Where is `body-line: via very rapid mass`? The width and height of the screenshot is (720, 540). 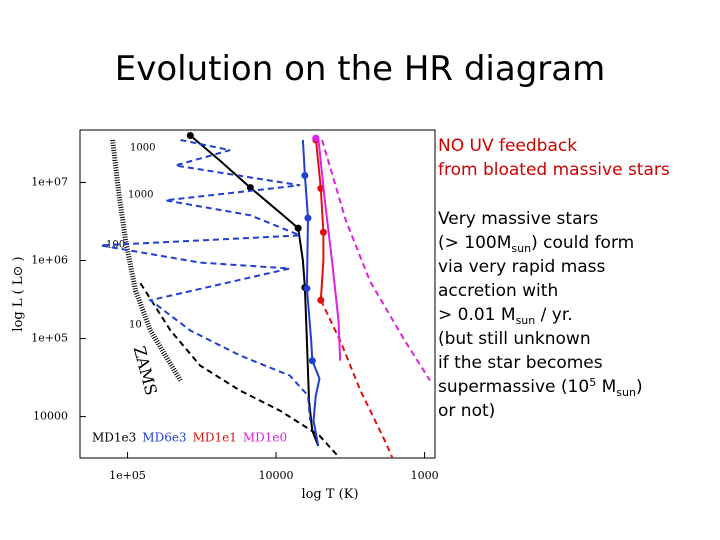
body-line: via very rapid mass is located at coordinates (522, 267).